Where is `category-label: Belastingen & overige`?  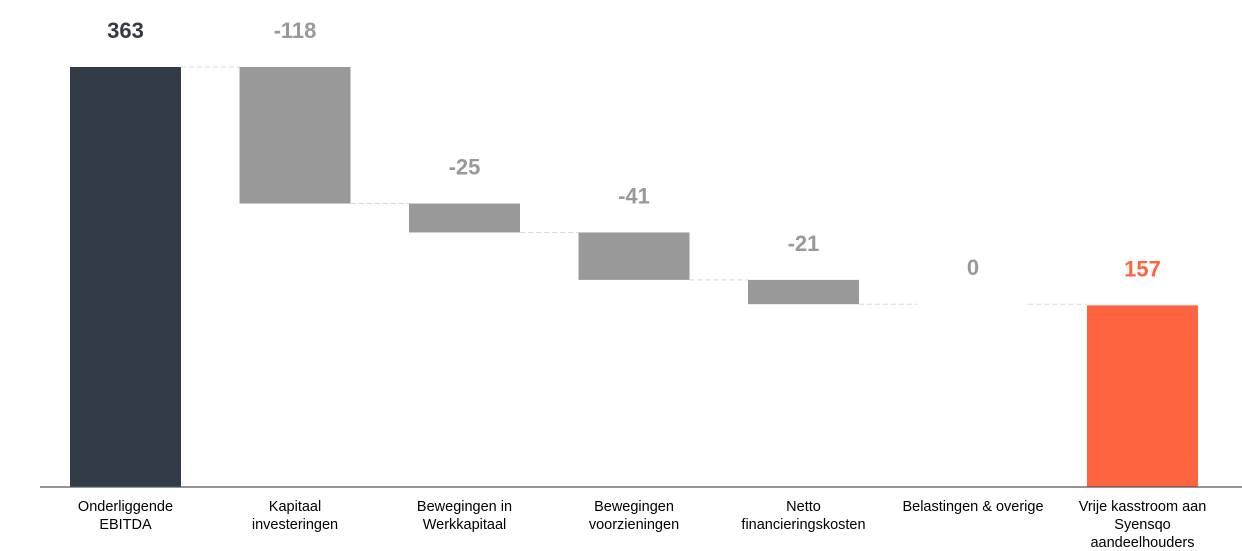 category-label: Belastingen & overige is located at coordinates (972, 507).